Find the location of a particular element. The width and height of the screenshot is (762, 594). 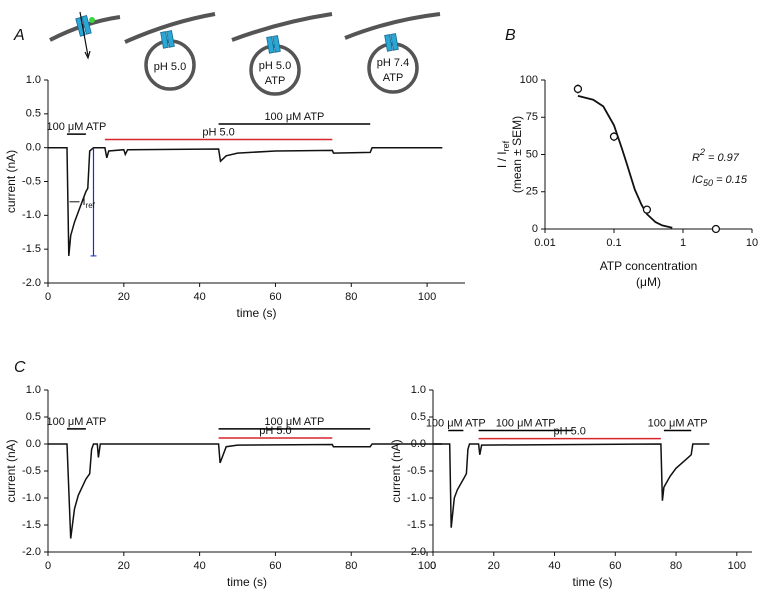

annotation-sup: 2 is located at coordinates (702, 152).